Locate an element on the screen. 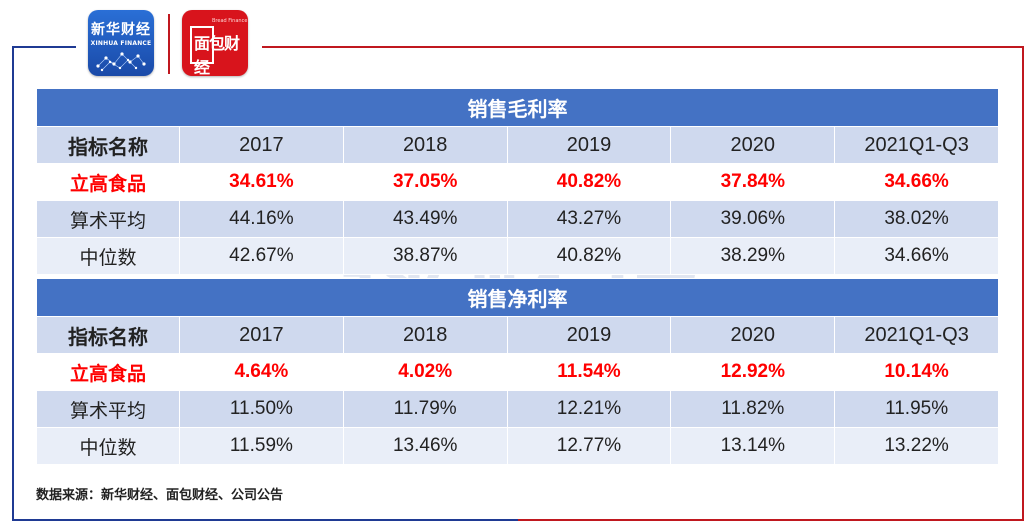 Image resolution: width=1036 pixels, height=531 pixels. value-cell: 12.92% is located at coordinates (753, 372).